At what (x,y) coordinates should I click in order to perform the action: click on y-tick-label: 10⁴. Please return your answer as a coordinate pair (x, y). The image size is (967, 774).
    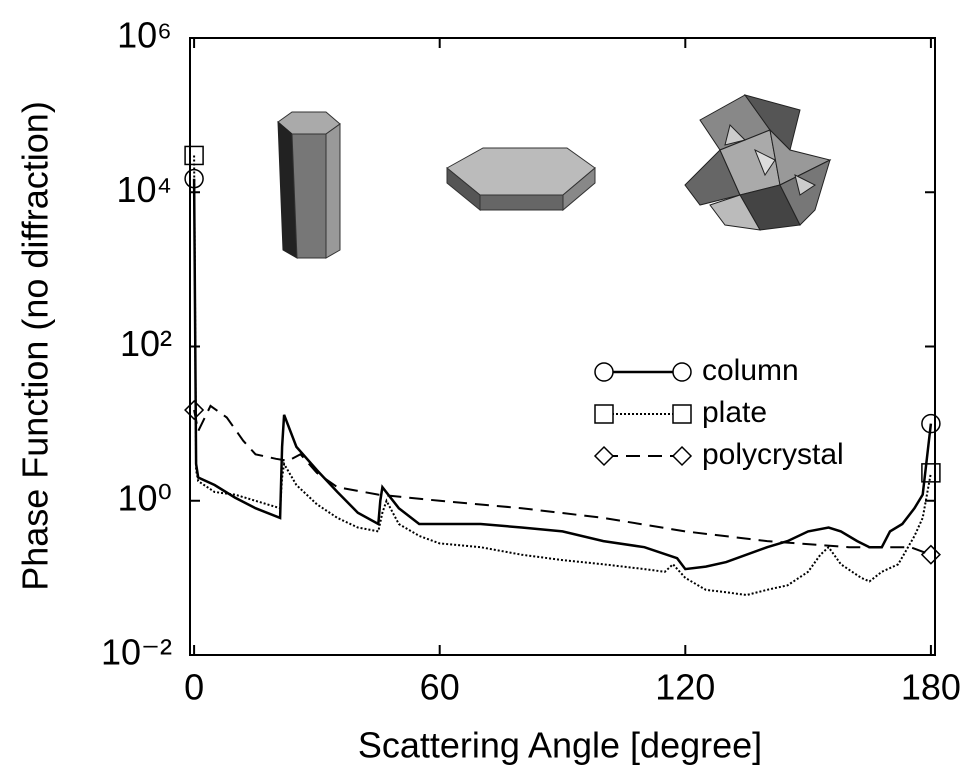
    Looking at the image, I should click on (144, 189).